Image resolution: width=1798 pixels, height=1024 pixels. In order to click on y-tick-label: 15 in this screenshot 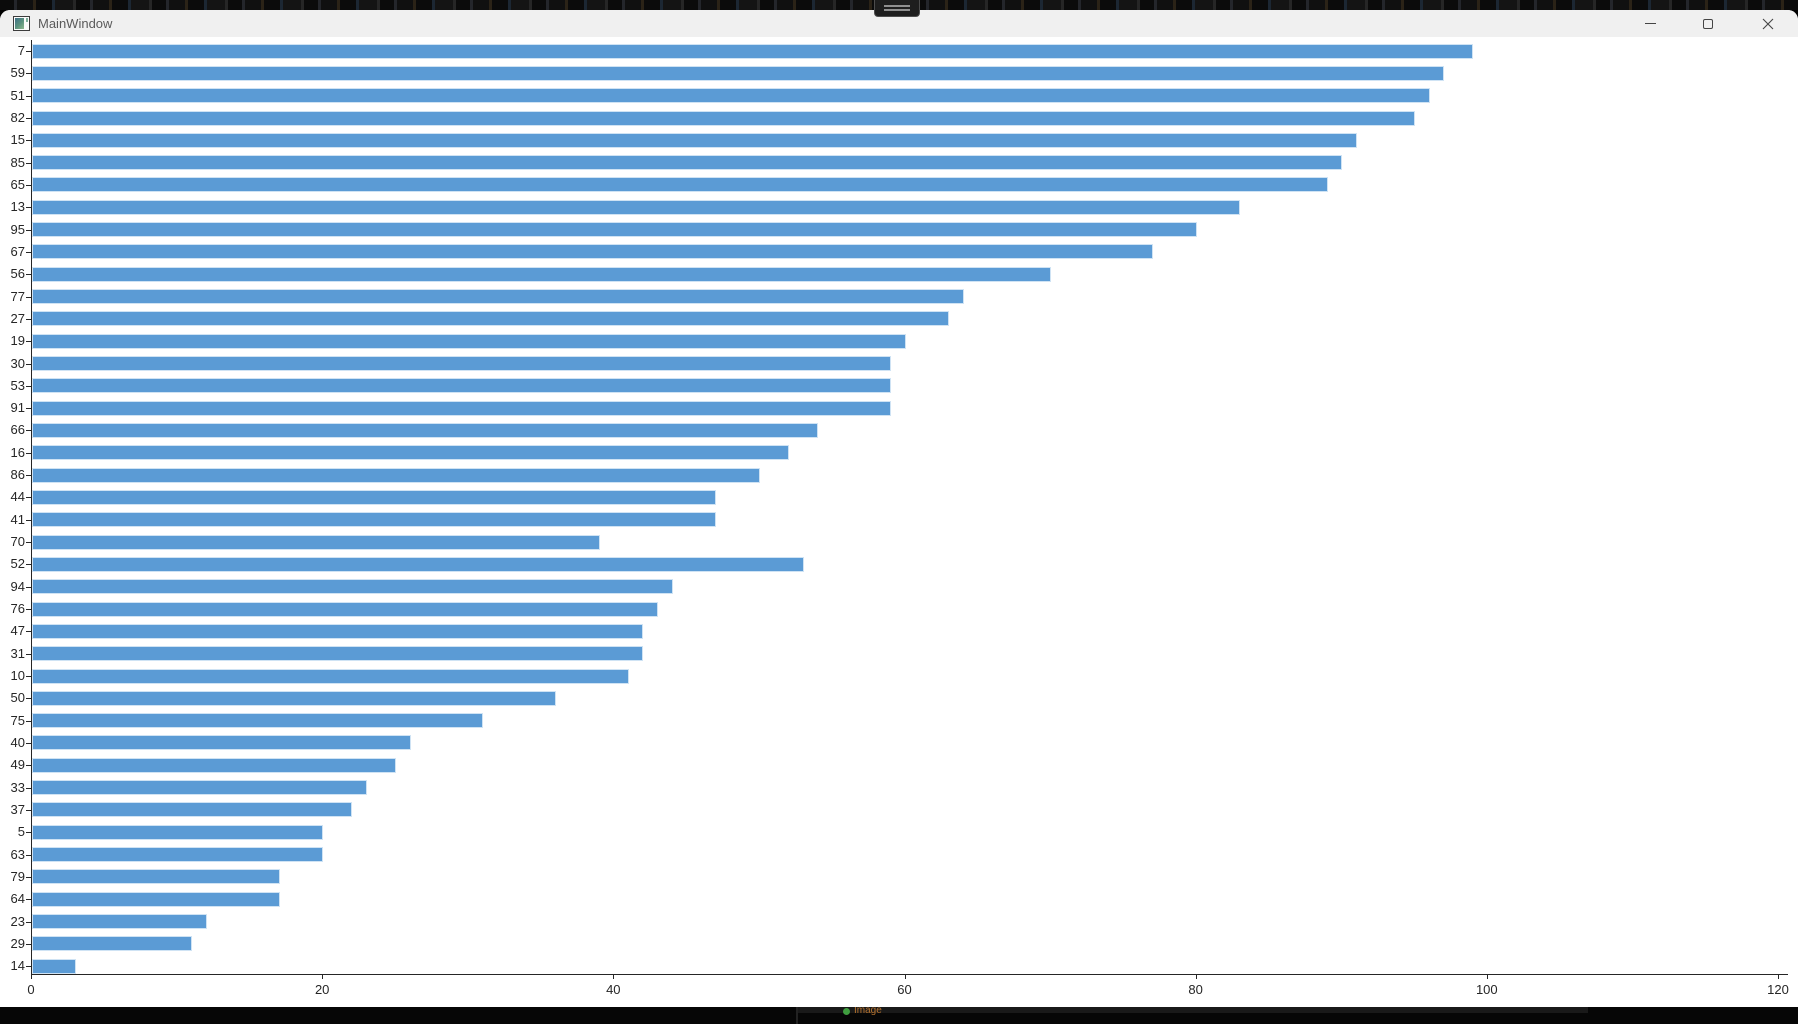, I will do `click(17, 140)`.